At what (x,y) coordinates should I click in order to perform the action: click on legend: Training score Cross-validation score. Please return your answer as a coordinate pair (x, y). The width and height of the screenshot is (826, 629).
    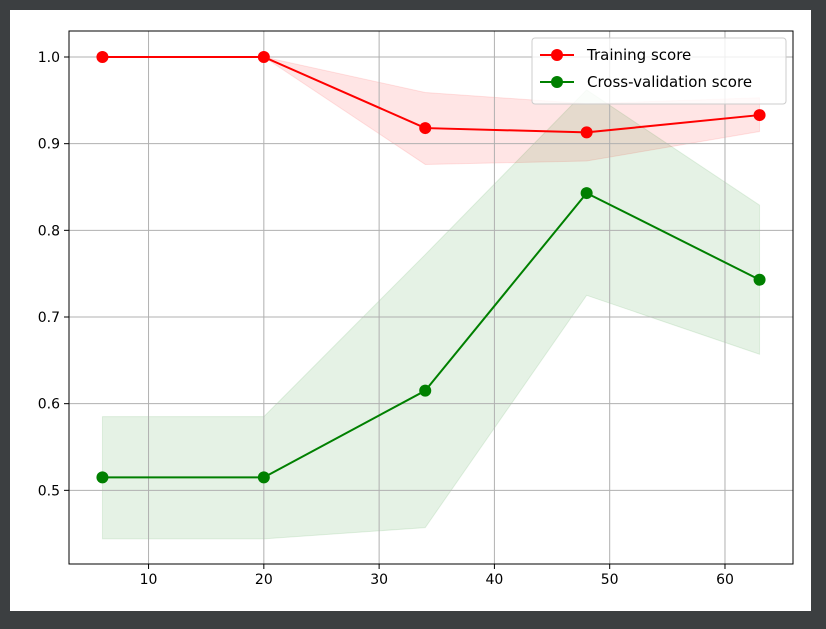
    Looking at the image, I should click on (659, 71).